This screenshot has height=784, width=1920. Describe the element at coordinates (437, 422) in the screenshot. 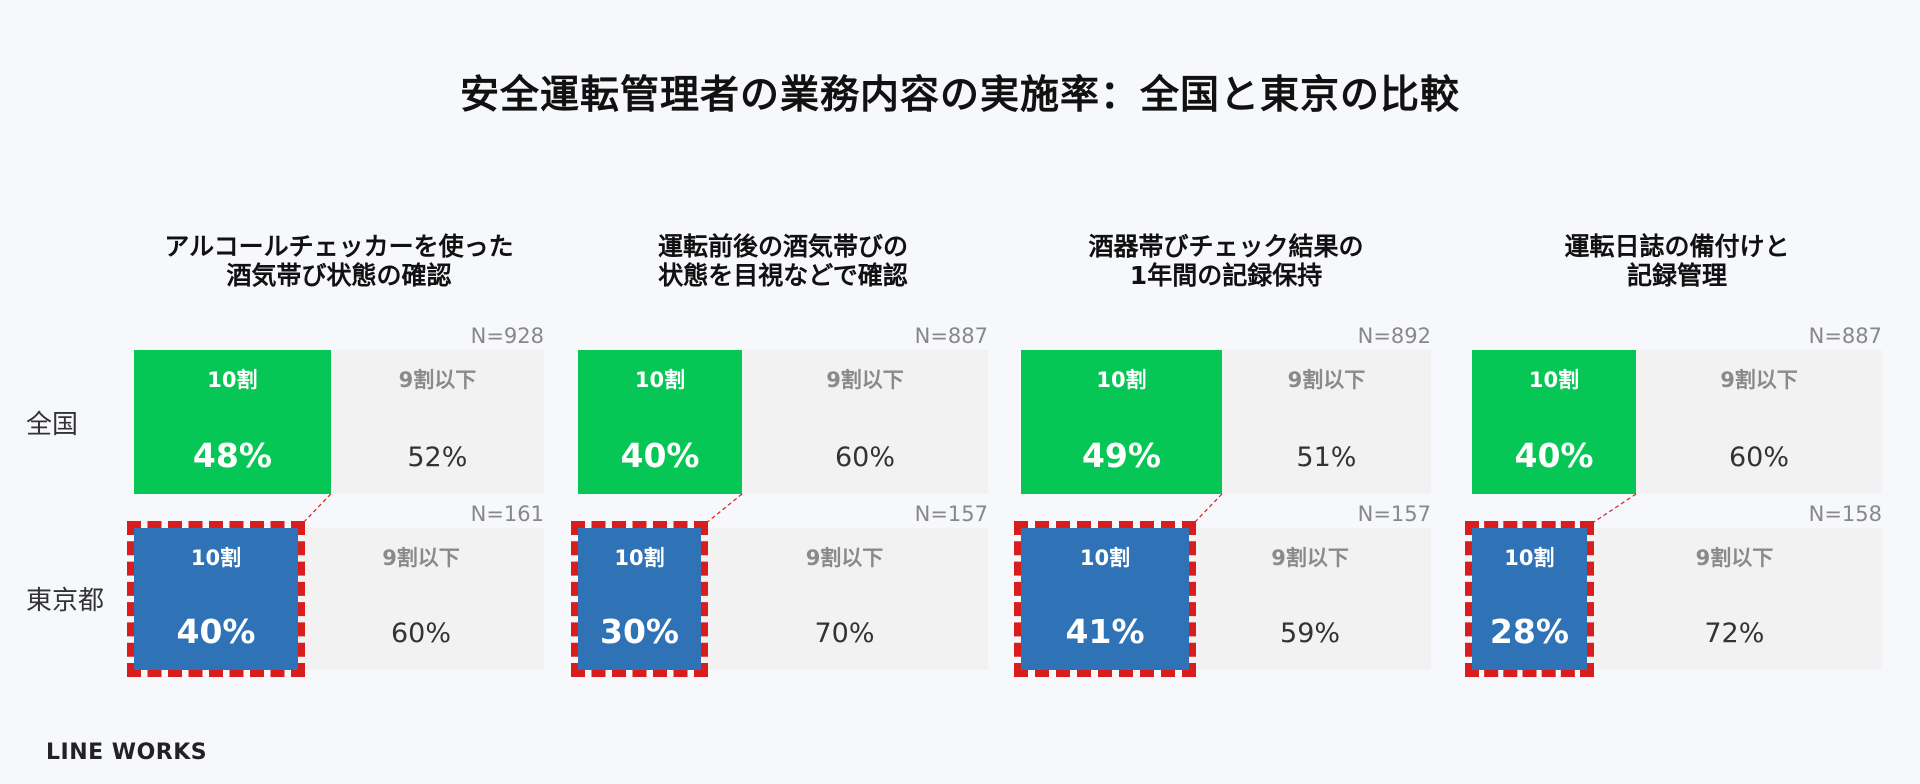

I see `segment-9wari-national: 9割以下 52%` at that location.